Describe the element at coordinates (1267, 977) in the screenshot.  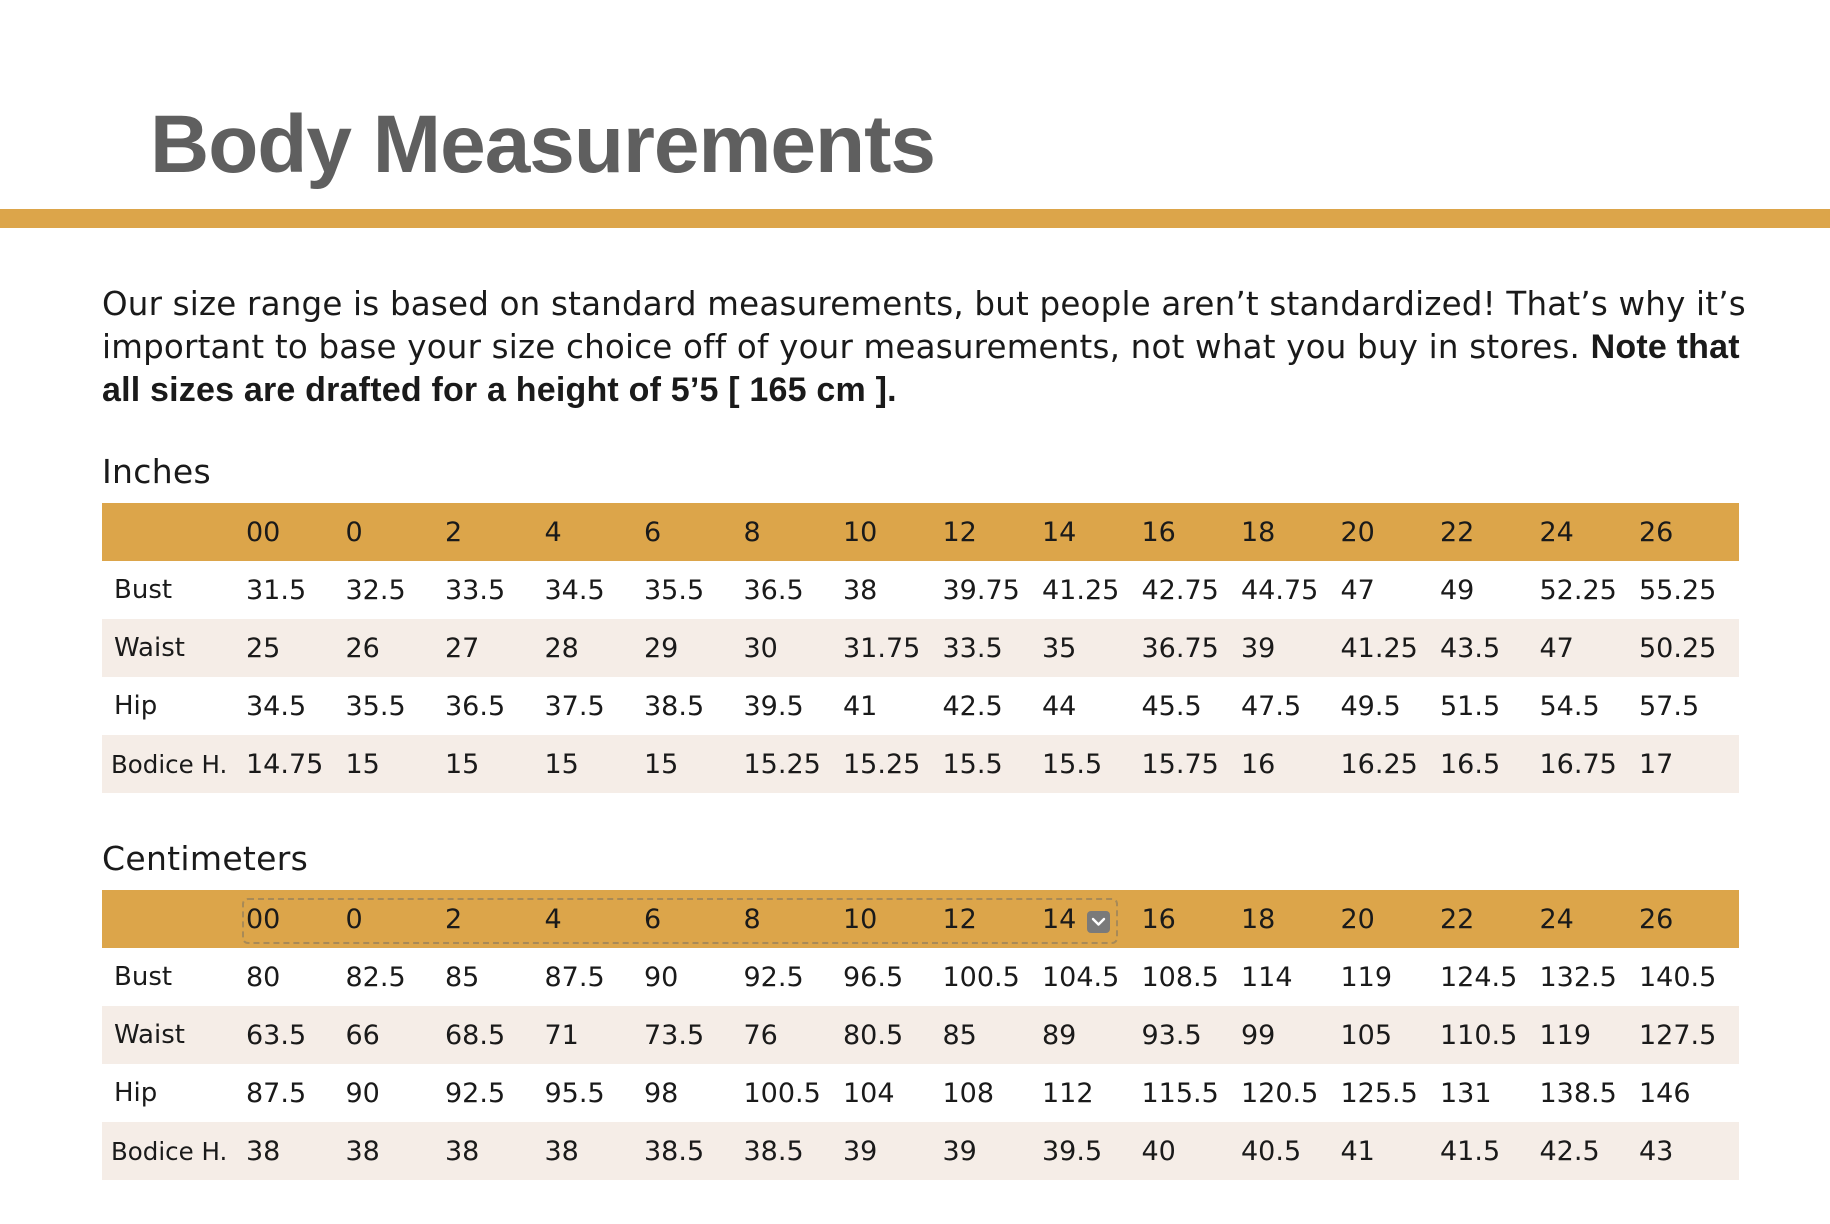
I see `table-cell: 114` at that location.